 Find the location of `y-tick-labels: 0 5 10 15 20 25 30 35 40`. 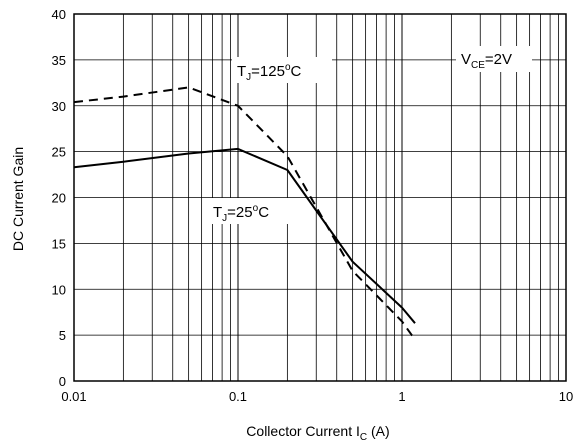

y-tick-labels: 0 5 10 15 20 25 30 35 40 is located at coordinates (59, 198).